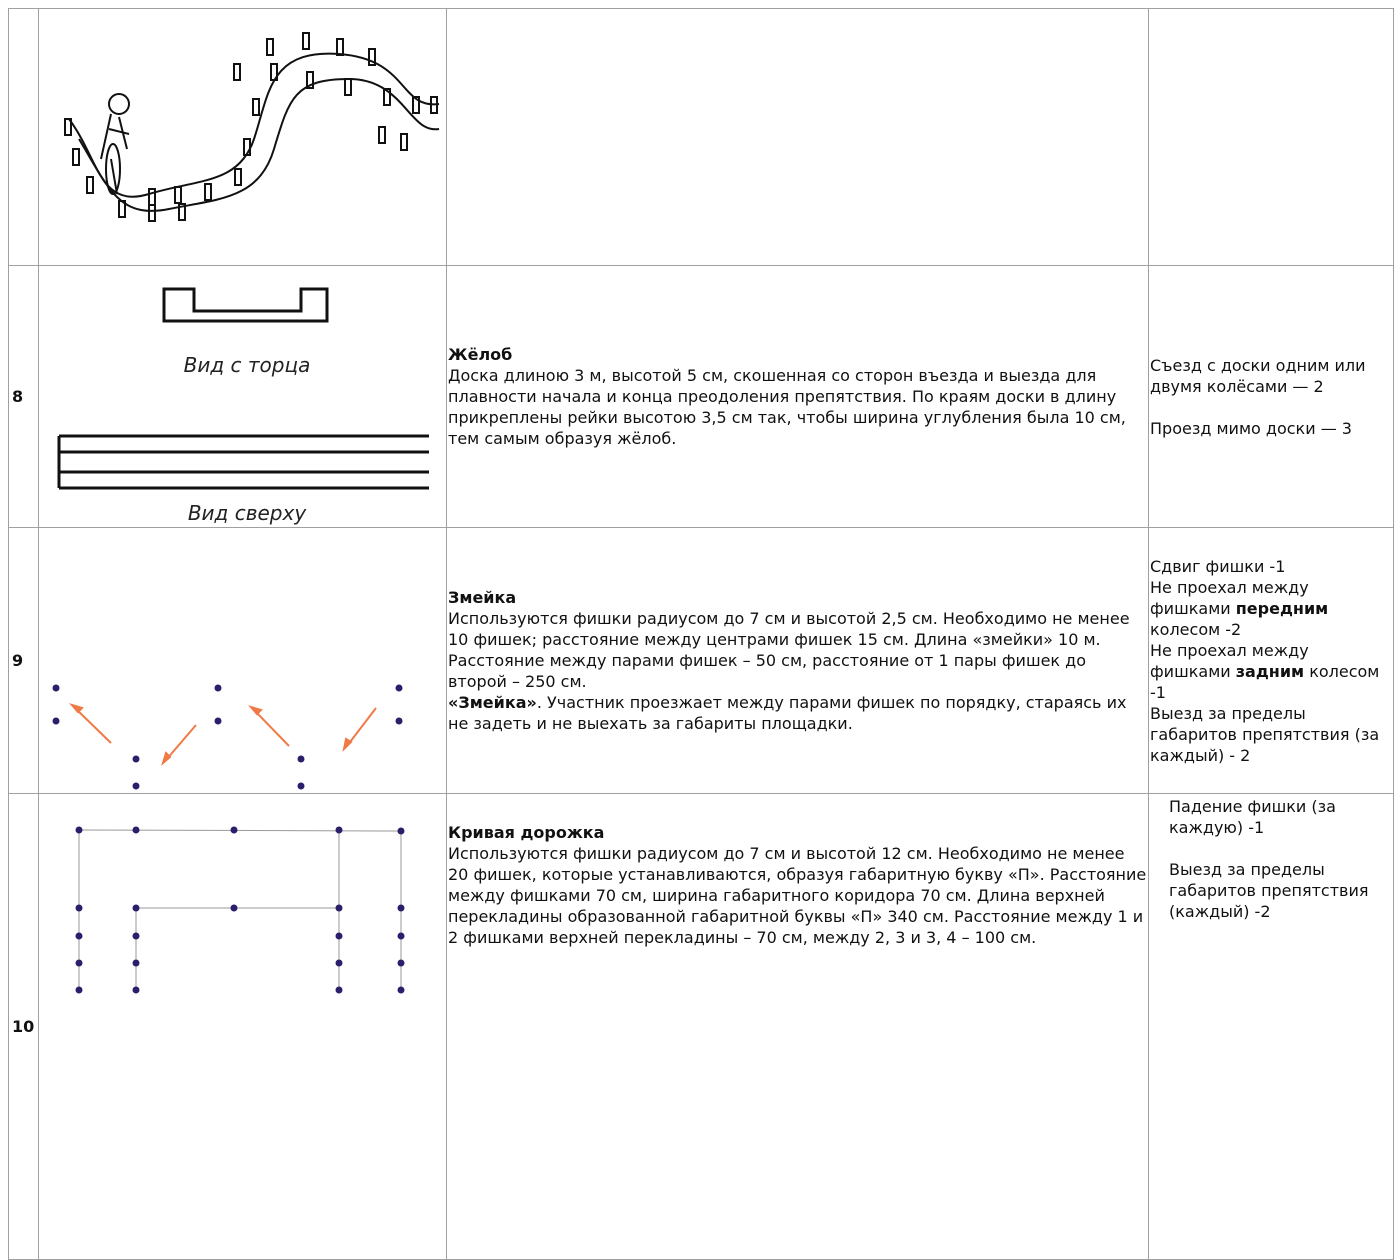 This screenshot has height=1260, width=1394. What do you see at coordinates (23, 660) in the screenshot?
I see `row-number: 9` at bounding box center [23, 660].